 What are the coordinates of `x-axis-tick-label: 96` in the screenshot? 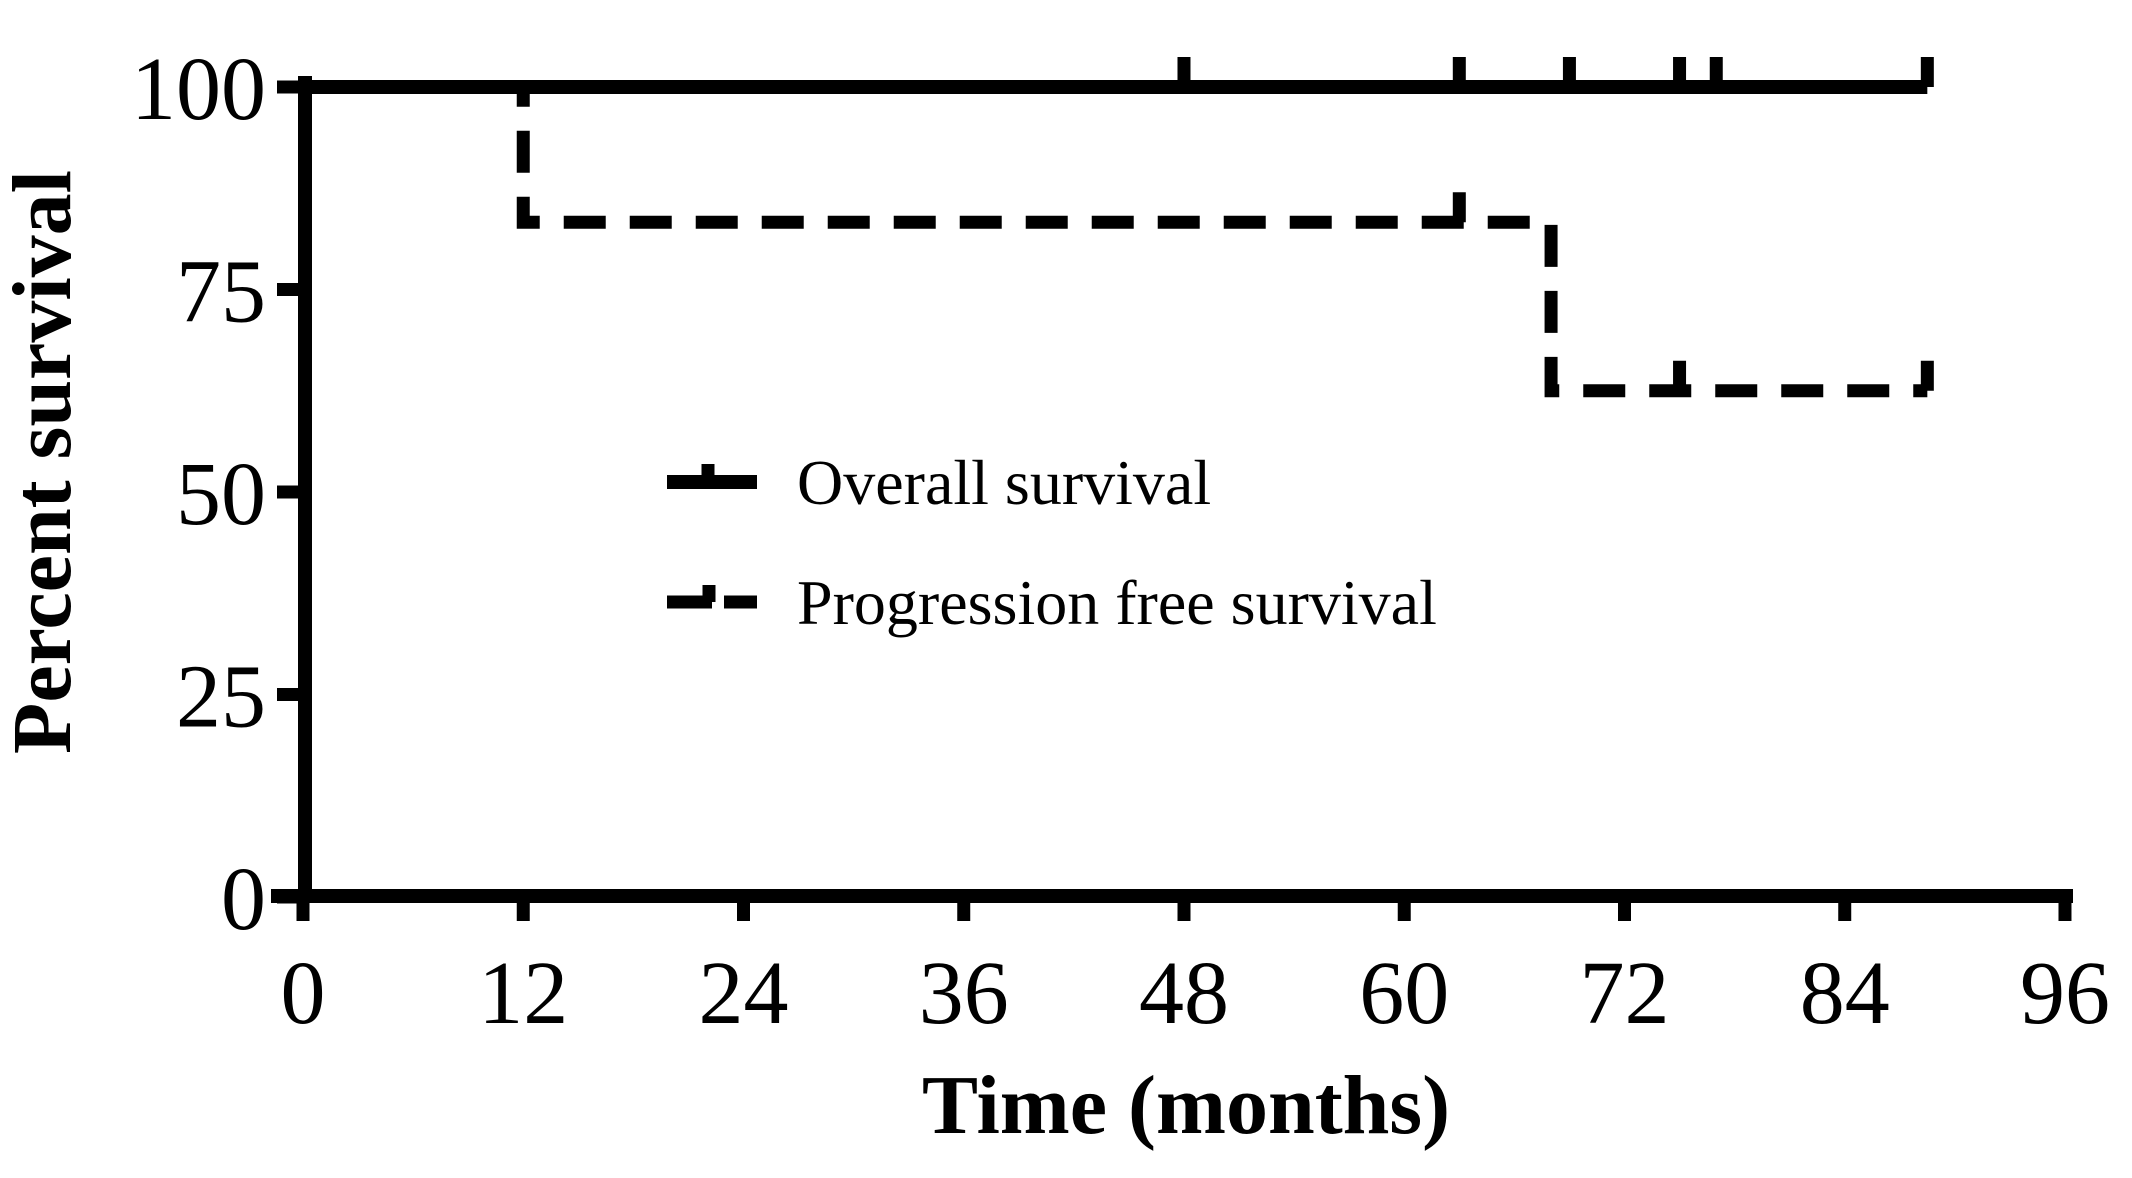 It's located at (2065, 993).